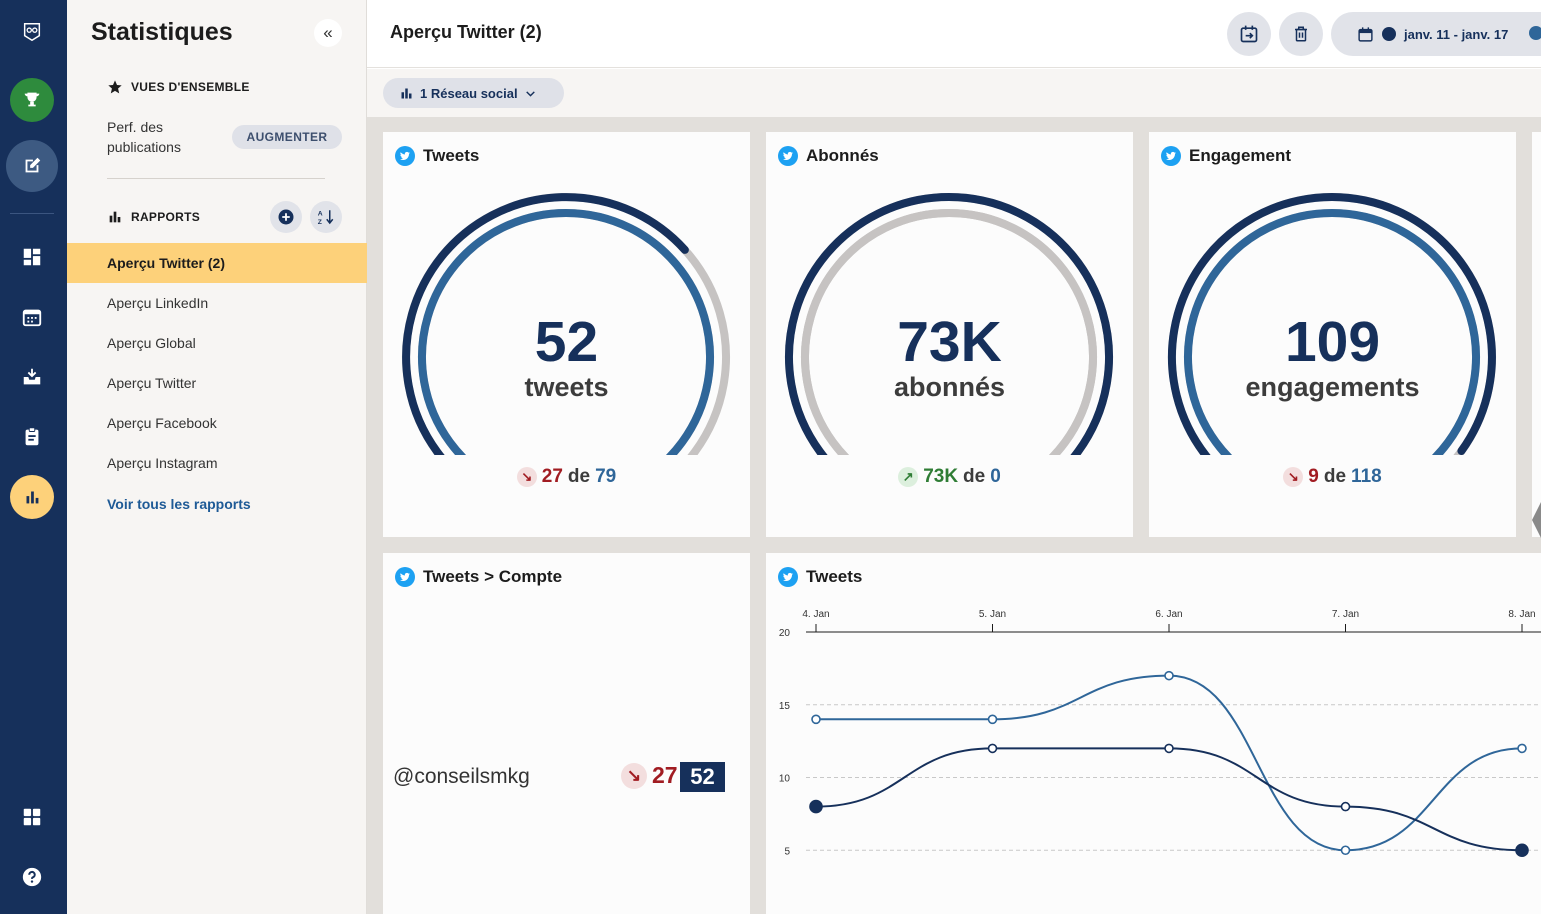  Describe the element at coordinates (115, 217) in the screenshot. I see `bar-chart-icon` at that location.